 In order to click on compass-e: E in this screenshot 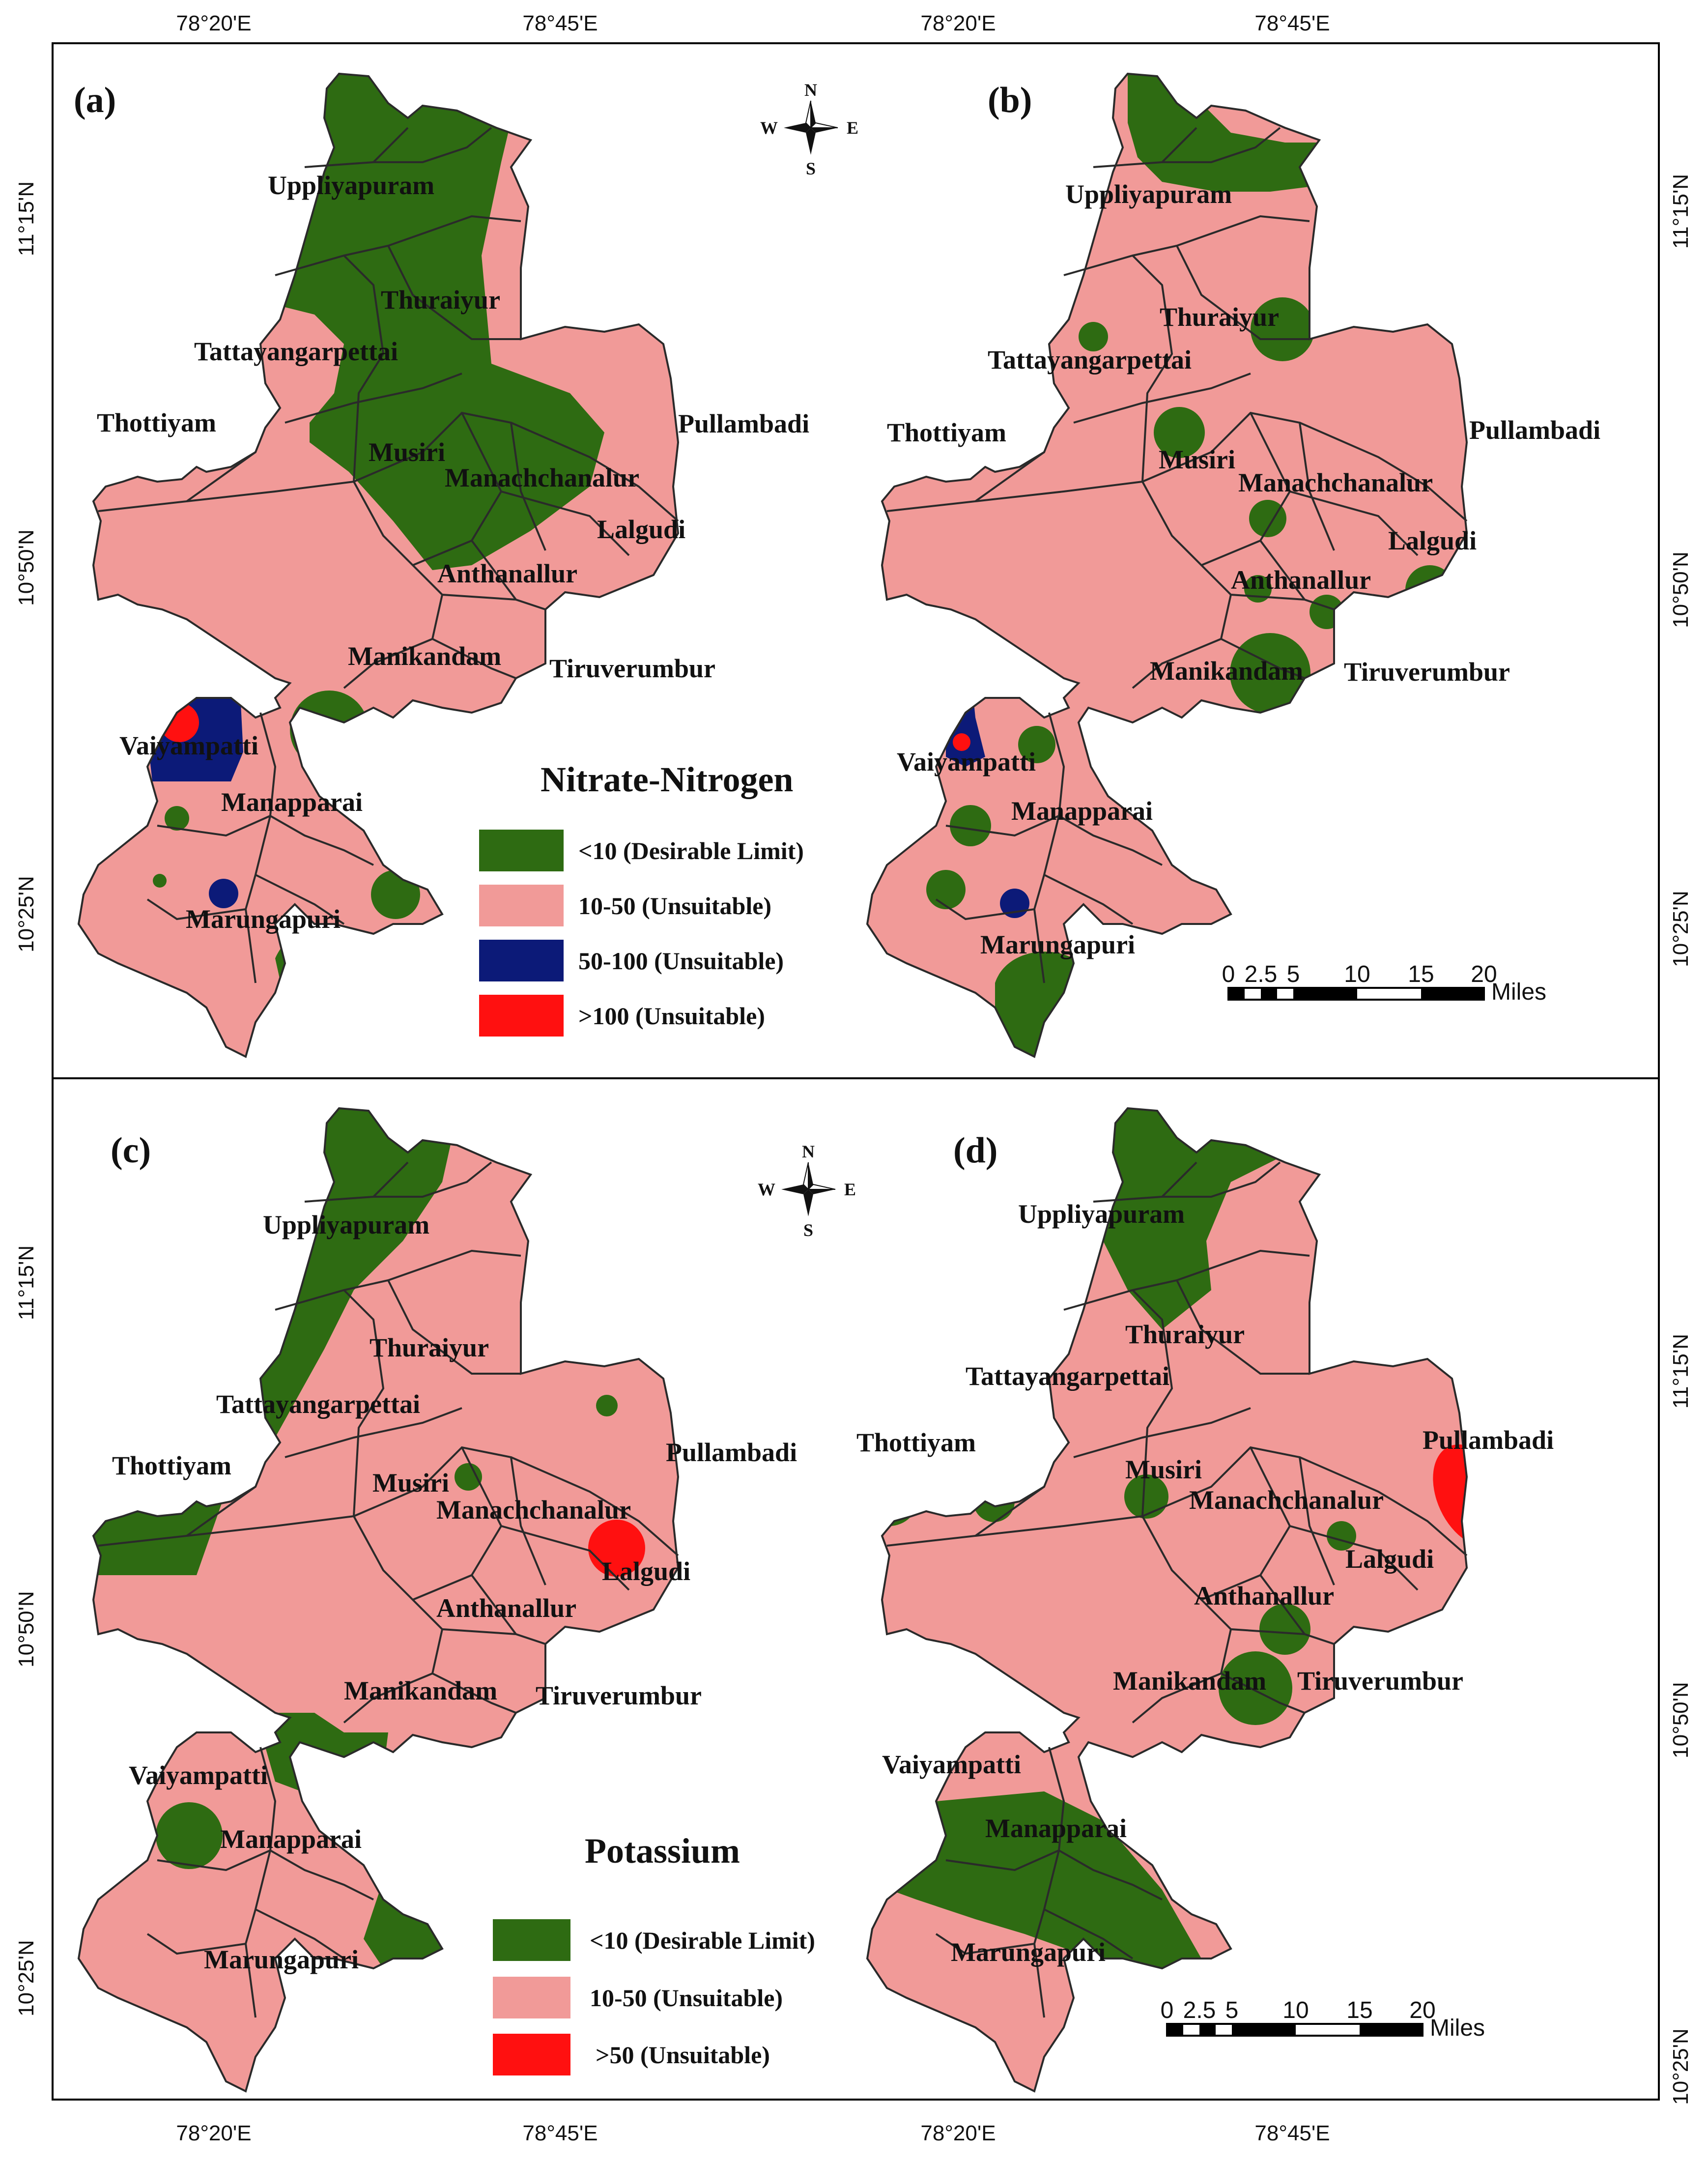, I will do `click(852, 128)`.